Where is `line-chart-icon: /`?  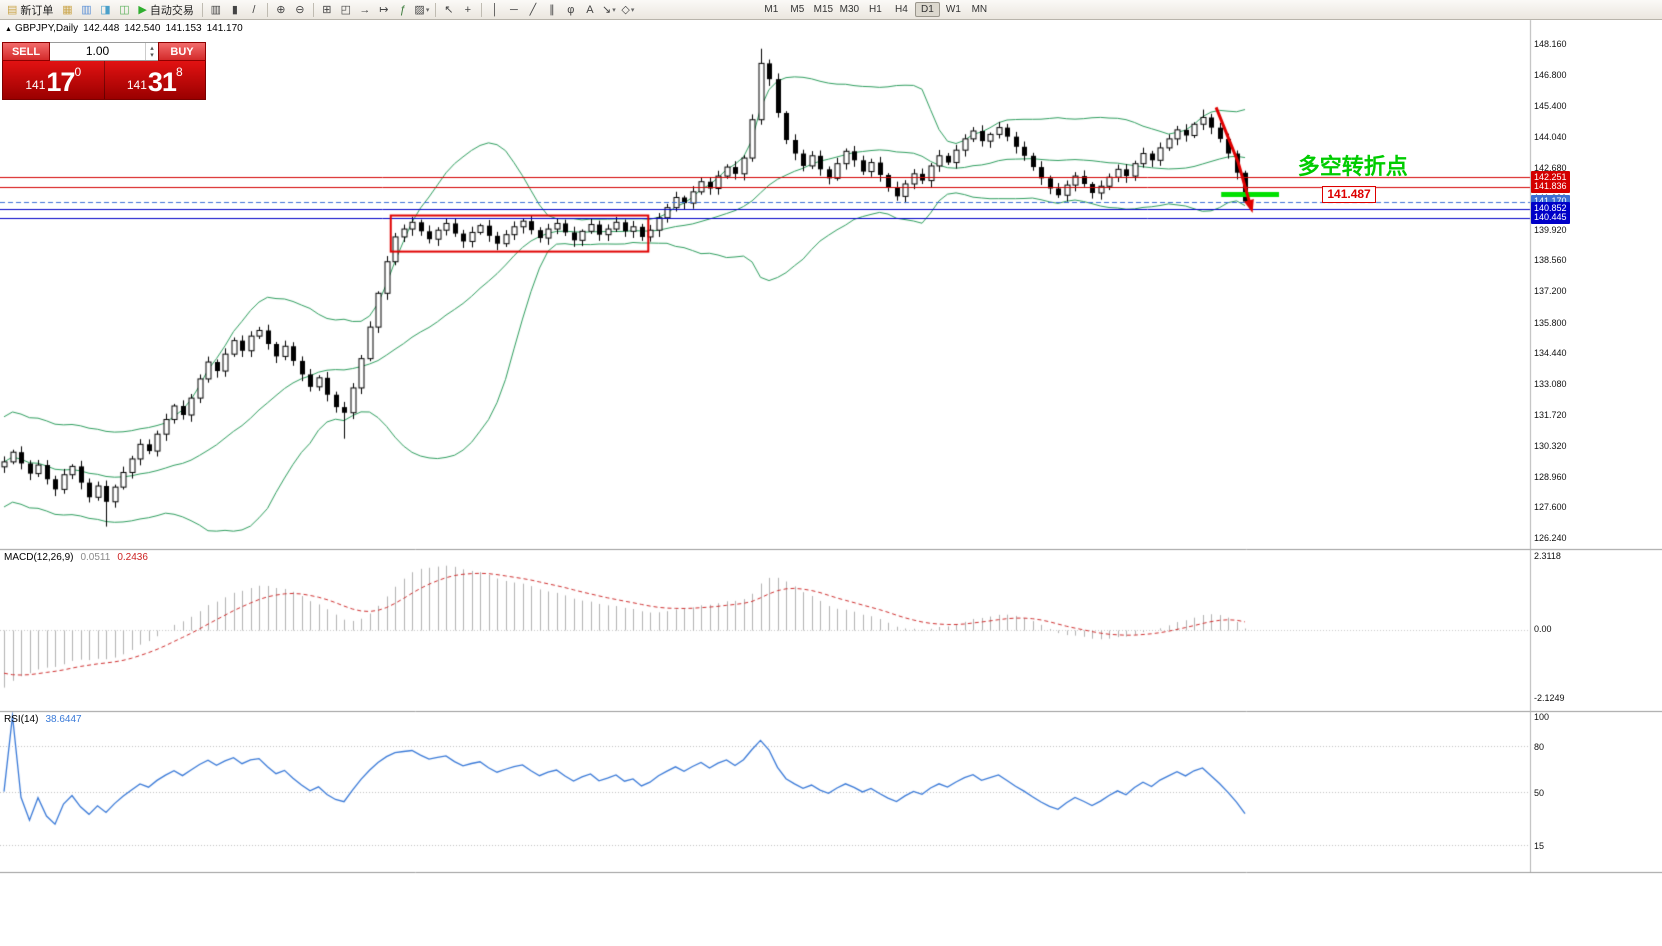
line-chart-icon: / is located at coordinates (254, 10).